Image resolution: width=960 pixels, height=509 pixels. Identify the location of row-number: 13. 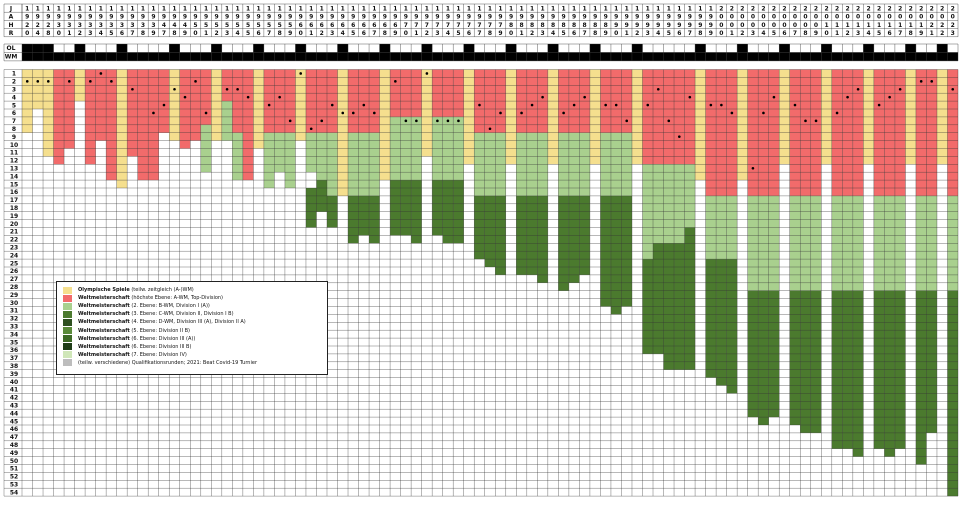
(14, 169).